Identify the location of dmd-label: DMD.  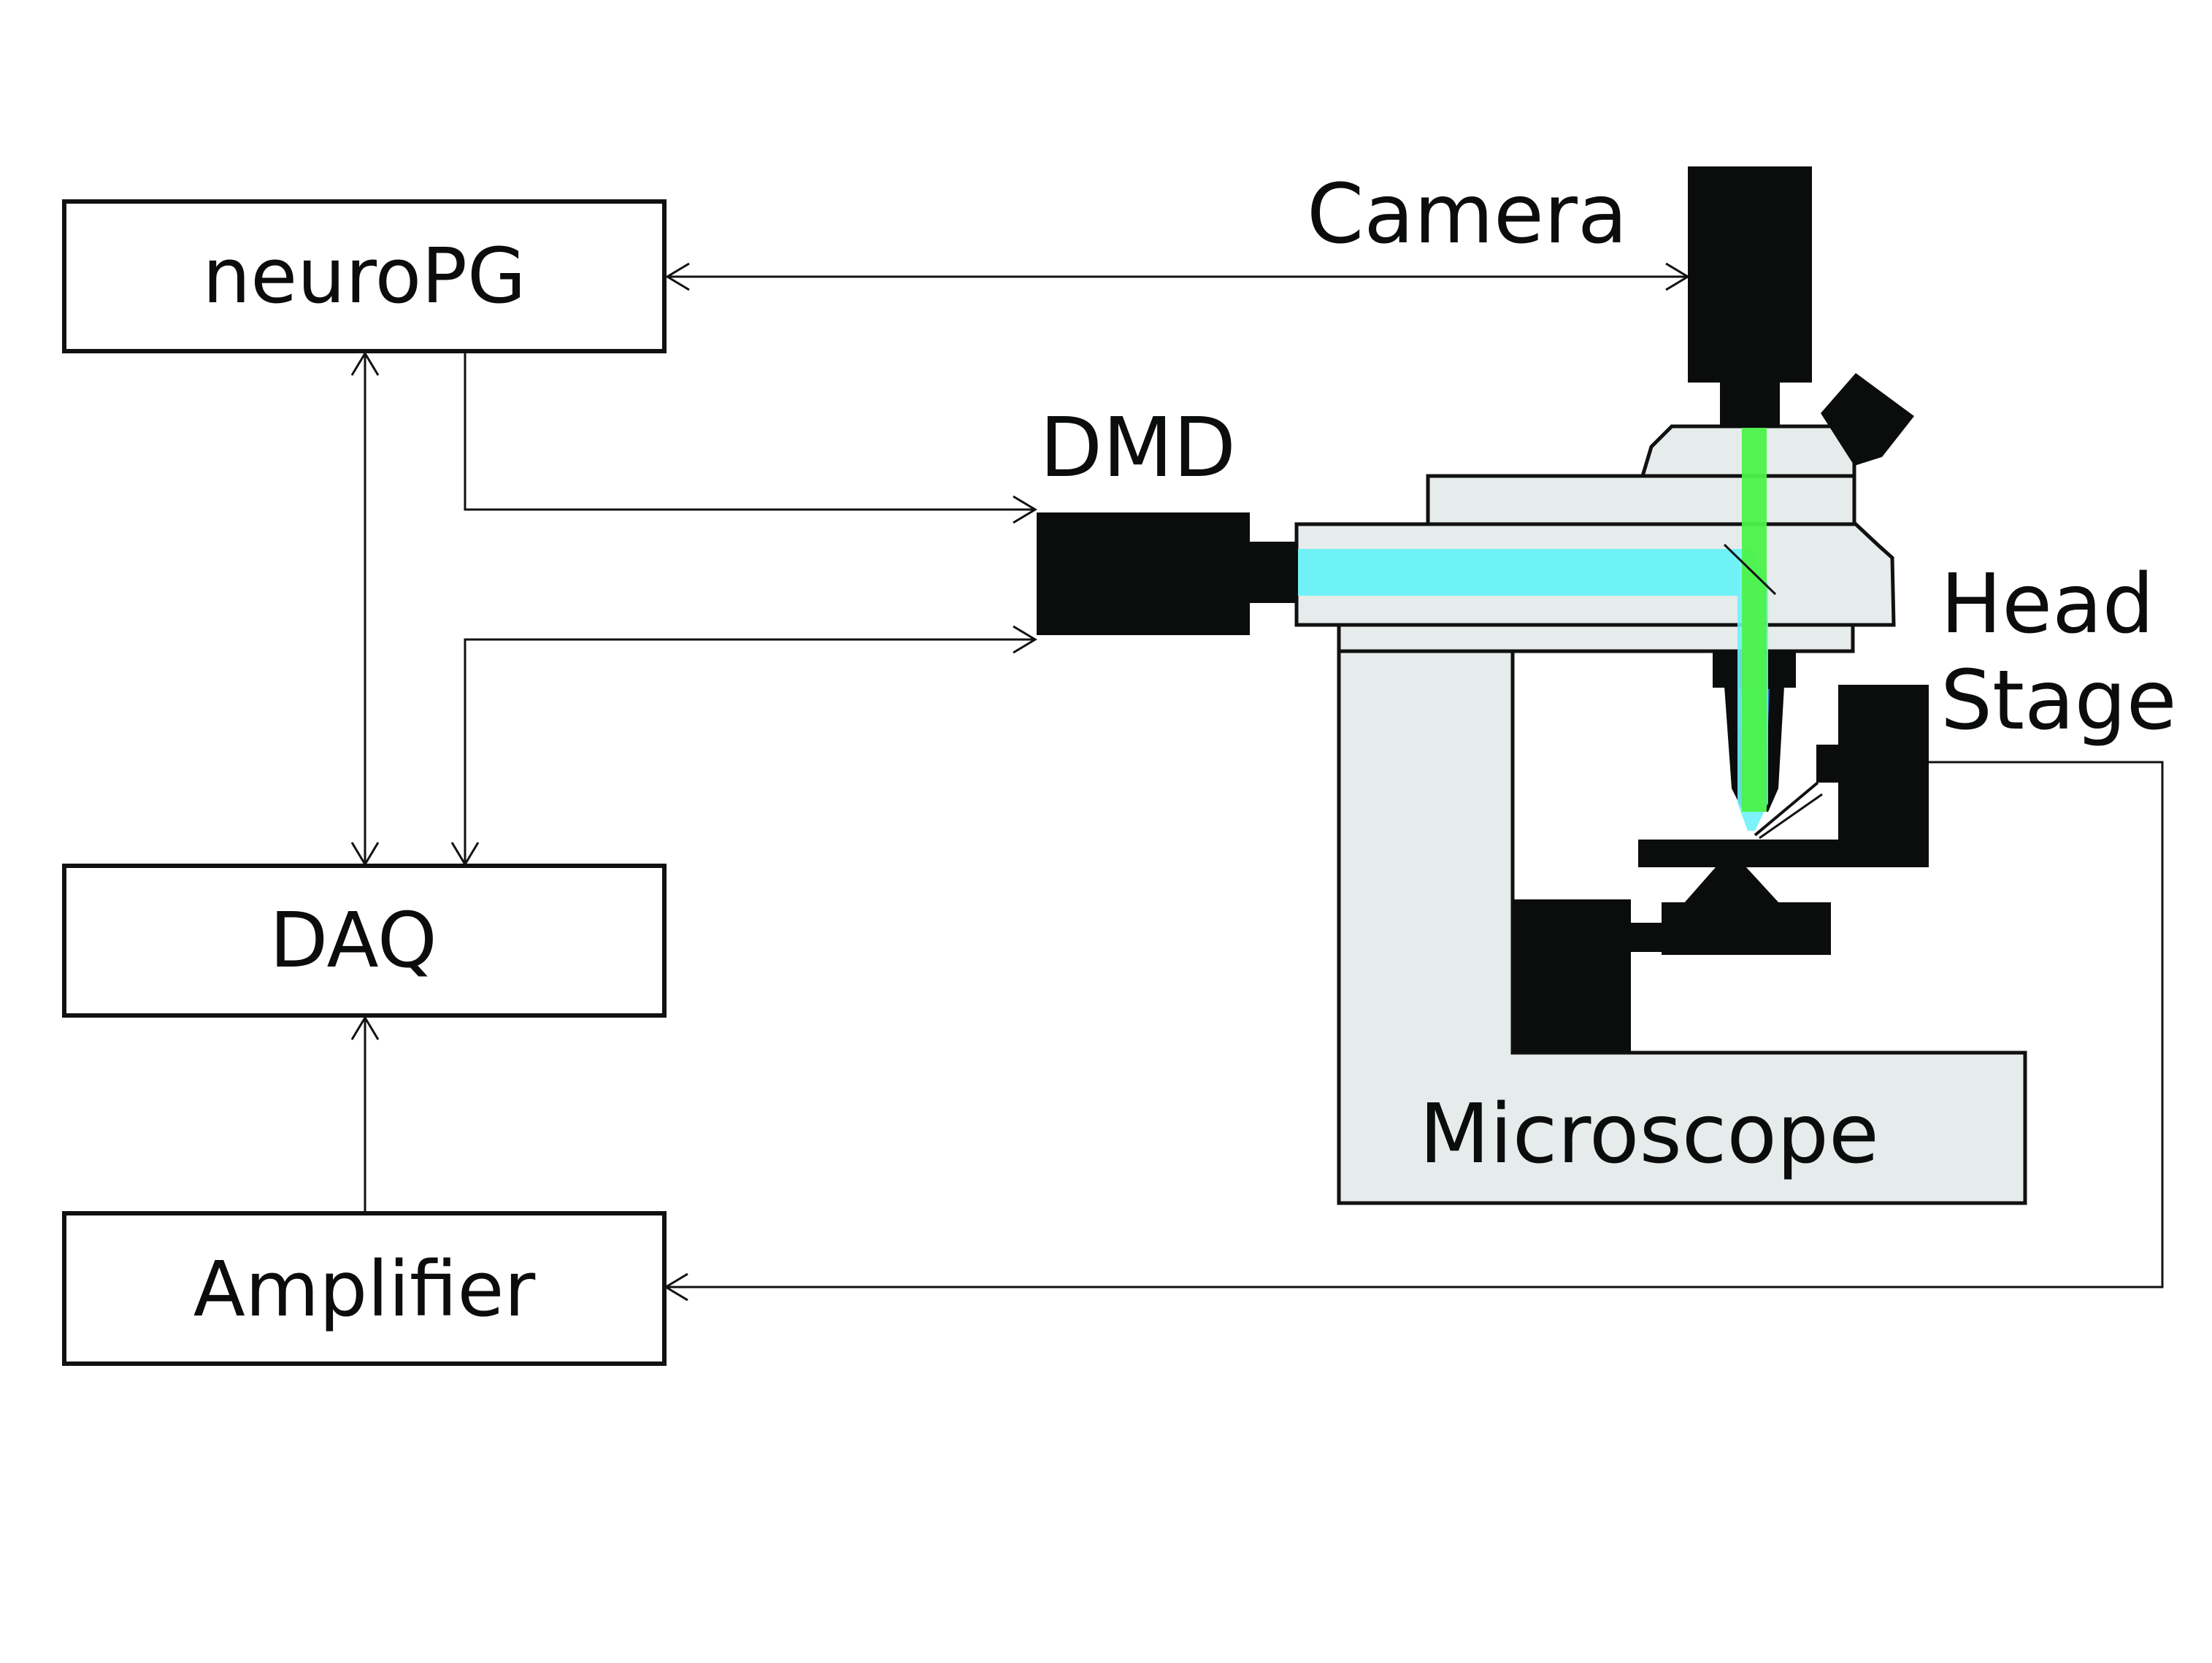
(1138, 448).